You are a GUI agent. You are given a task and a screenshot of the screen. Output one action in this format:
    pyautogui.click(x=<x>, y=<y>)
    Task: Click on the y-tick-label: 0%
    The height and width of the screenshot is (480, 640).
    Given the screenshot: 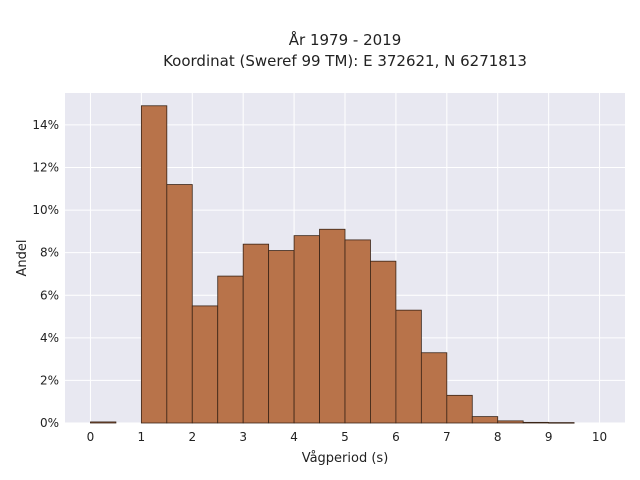 What is the action you would take?
    pyautogui.click(x=49, y=423)
    